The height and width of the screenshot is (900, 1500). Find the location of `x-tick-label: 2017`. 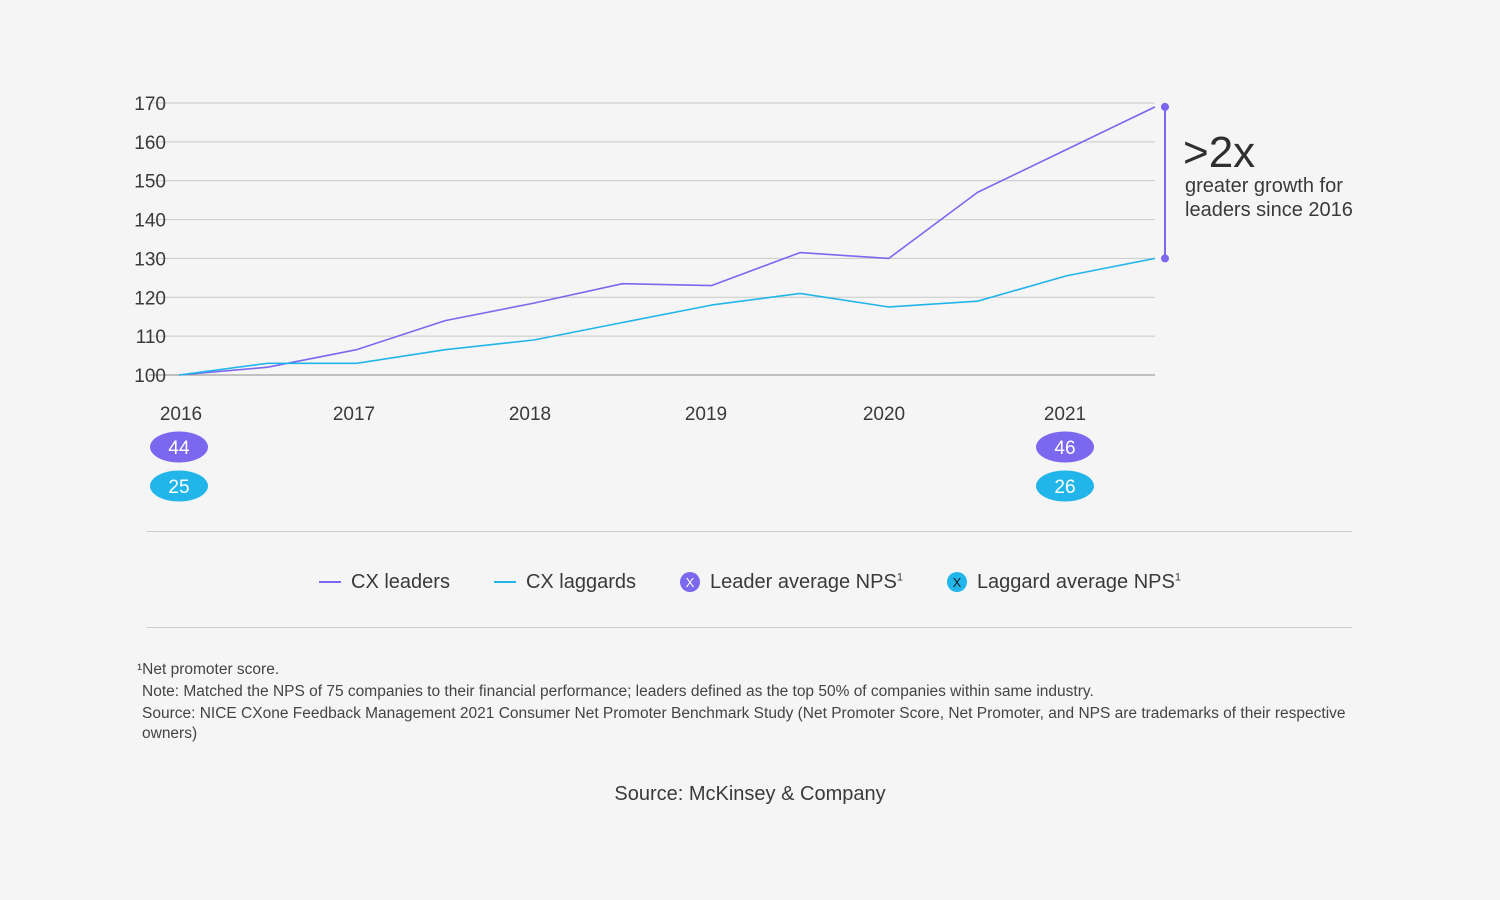

x-tick-label: 2017 is located at coordinates (354, 414).